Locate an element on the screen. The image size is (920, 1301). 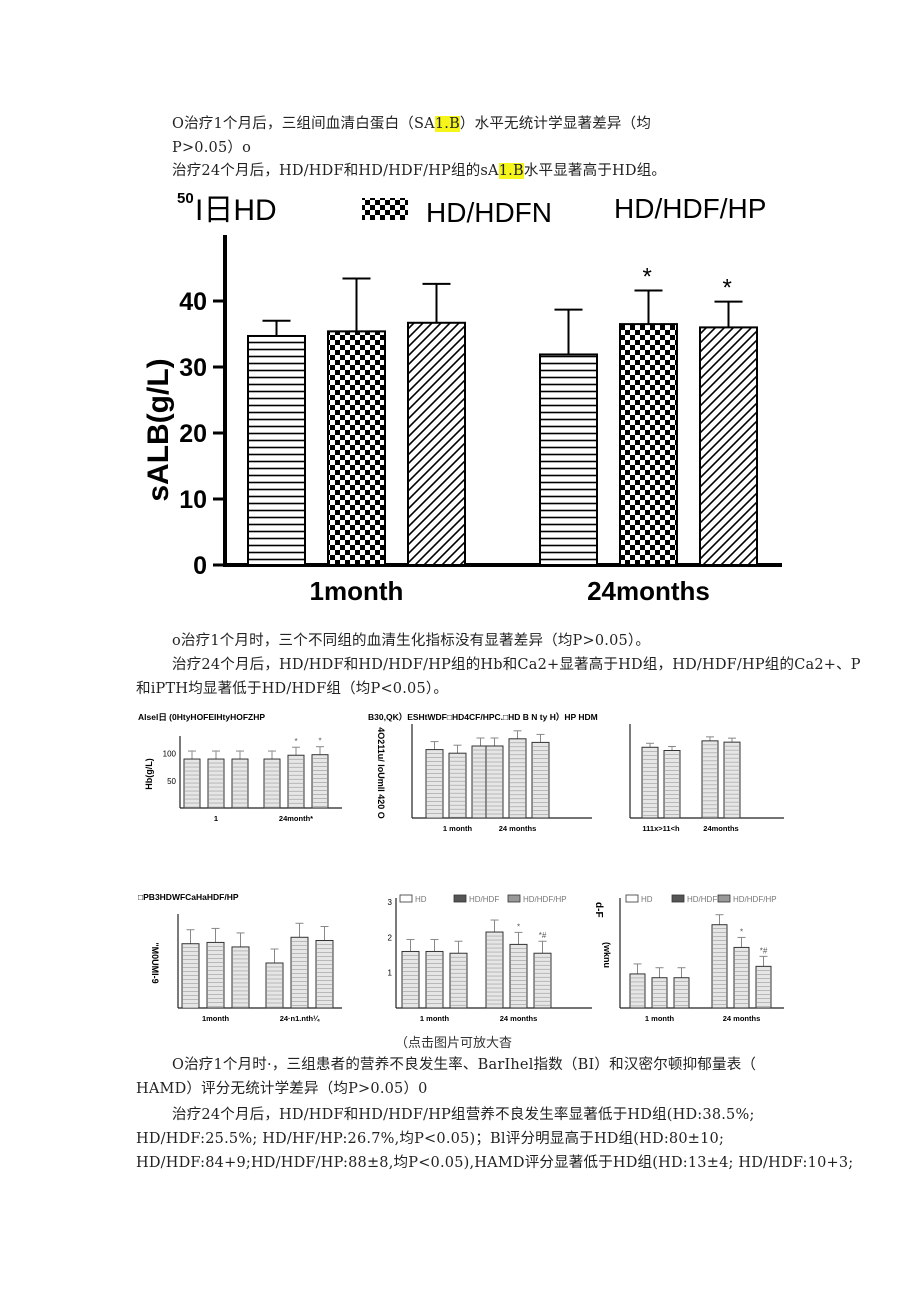
legend-label-hdfhp: HD/HDF/HP is located at coordinates (690, 208).